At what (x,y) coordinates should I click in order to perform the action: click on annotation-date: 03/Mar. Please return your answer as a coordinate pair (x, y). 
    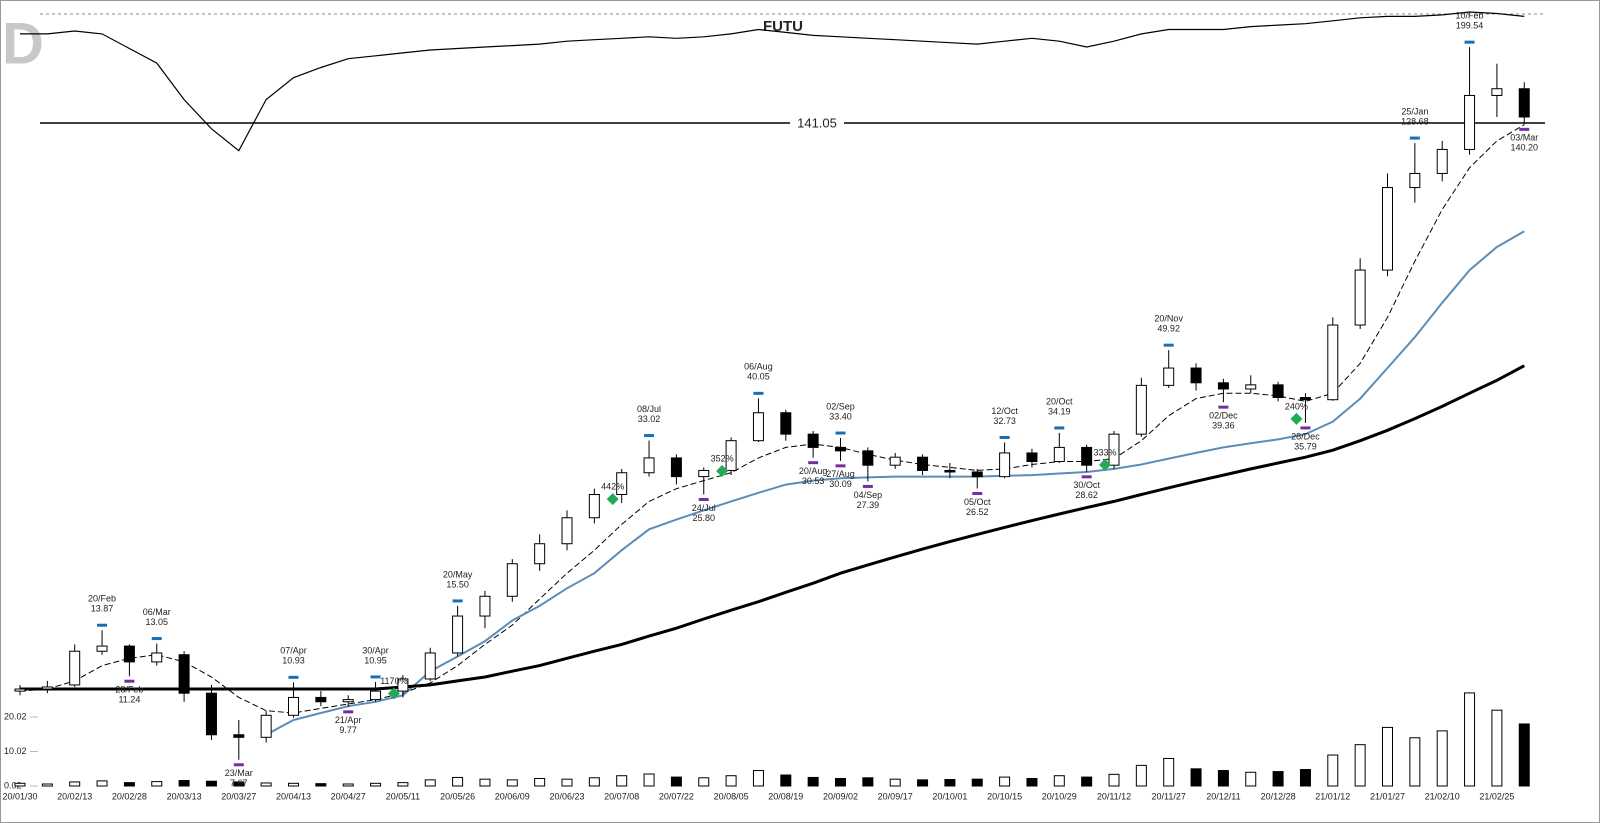
    Looking at the image, I should click on (1524, 138).